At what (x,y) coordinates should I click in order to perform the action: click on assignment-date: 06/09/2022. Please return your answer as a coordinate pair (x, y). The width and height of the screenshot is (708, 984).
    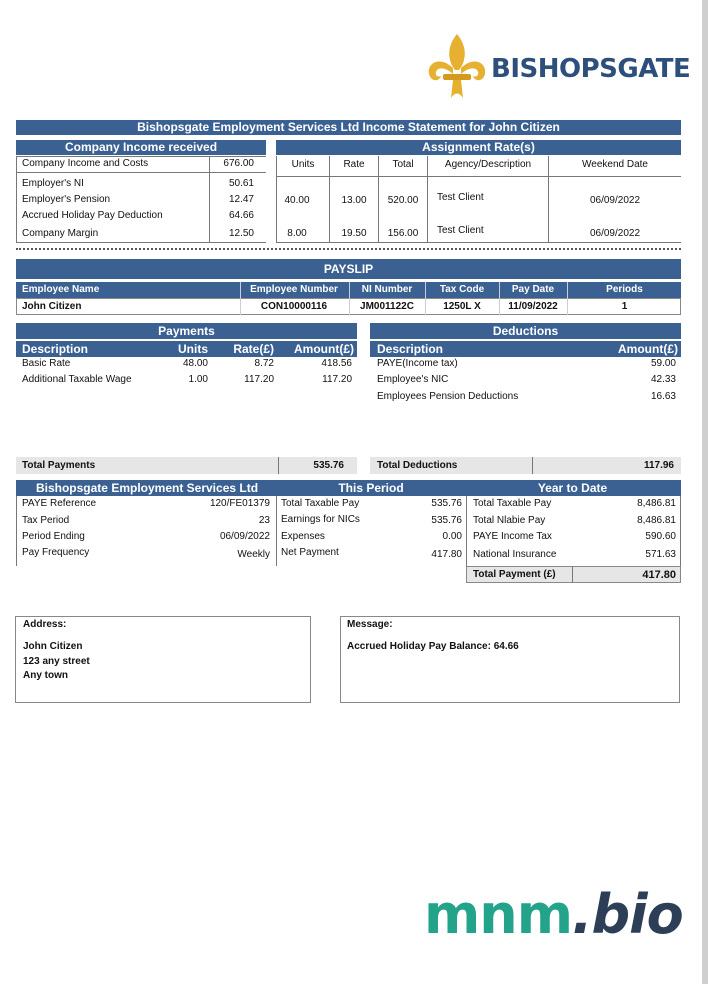
    Looking at the image, I should click on (615, 233).